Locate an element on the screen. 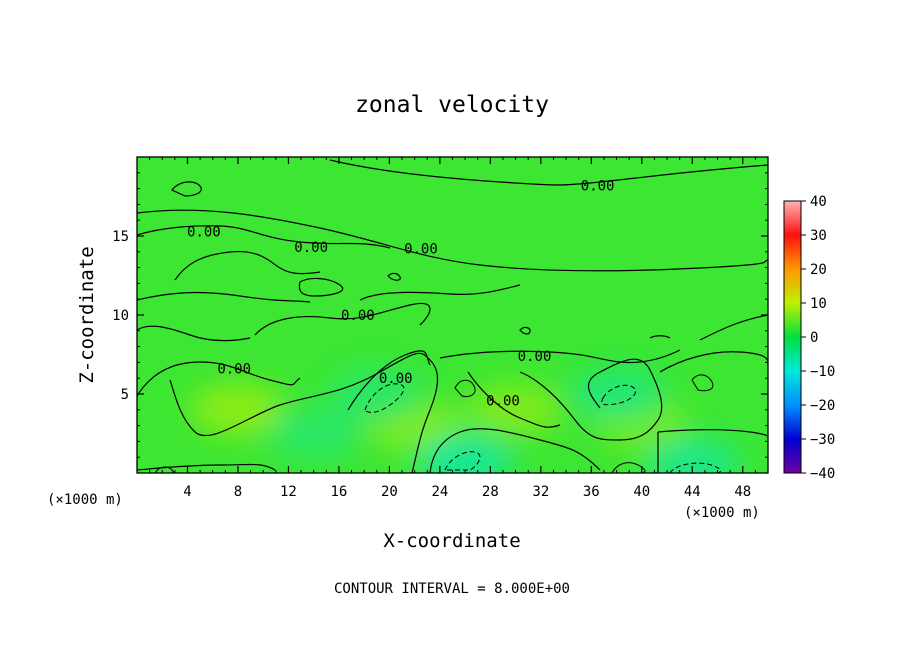 The height and width of the screenshot is (654, 904). x-axis-label: X-coordinate is located at coordinates (451, 541).